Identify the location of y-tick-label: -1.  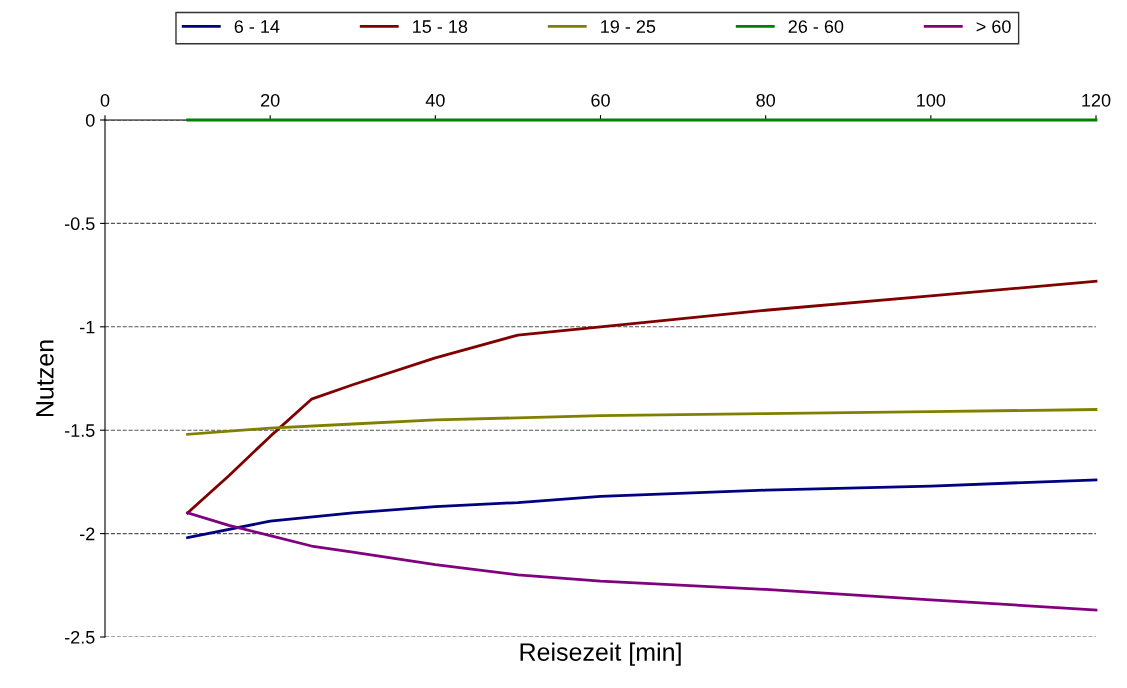
(87, 327).